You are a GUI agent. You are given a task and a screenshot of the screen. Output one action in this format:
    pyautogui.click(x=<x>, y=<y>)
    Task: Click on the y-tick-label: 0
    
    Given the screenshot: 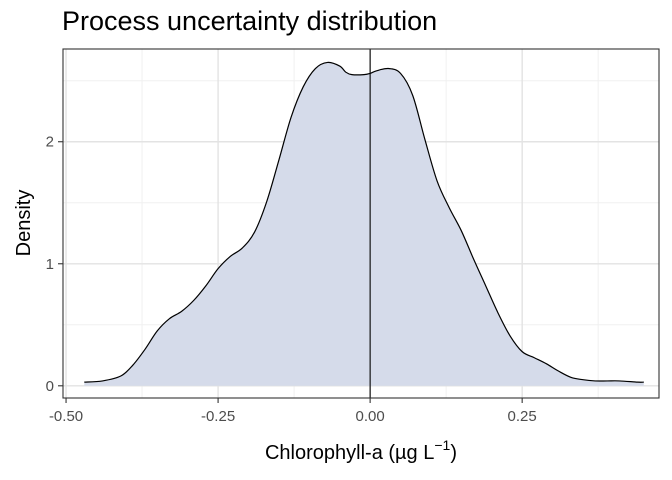 What is the action you would take?
    pyautogui.click(x=50, y=386)
    